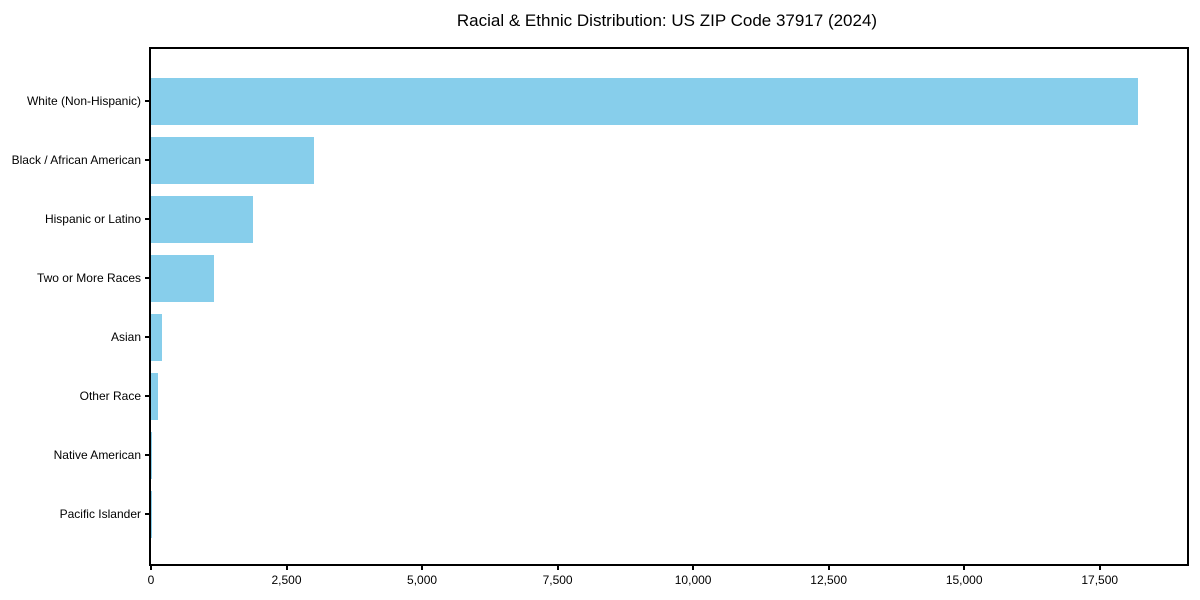 The height and width of the screenshot is (600, 1200). What do you see at coordinates (92, 219) in the screenshot?
I see `y-category-label-2: Hispanic or Latino` at bounding box center [92, 219].